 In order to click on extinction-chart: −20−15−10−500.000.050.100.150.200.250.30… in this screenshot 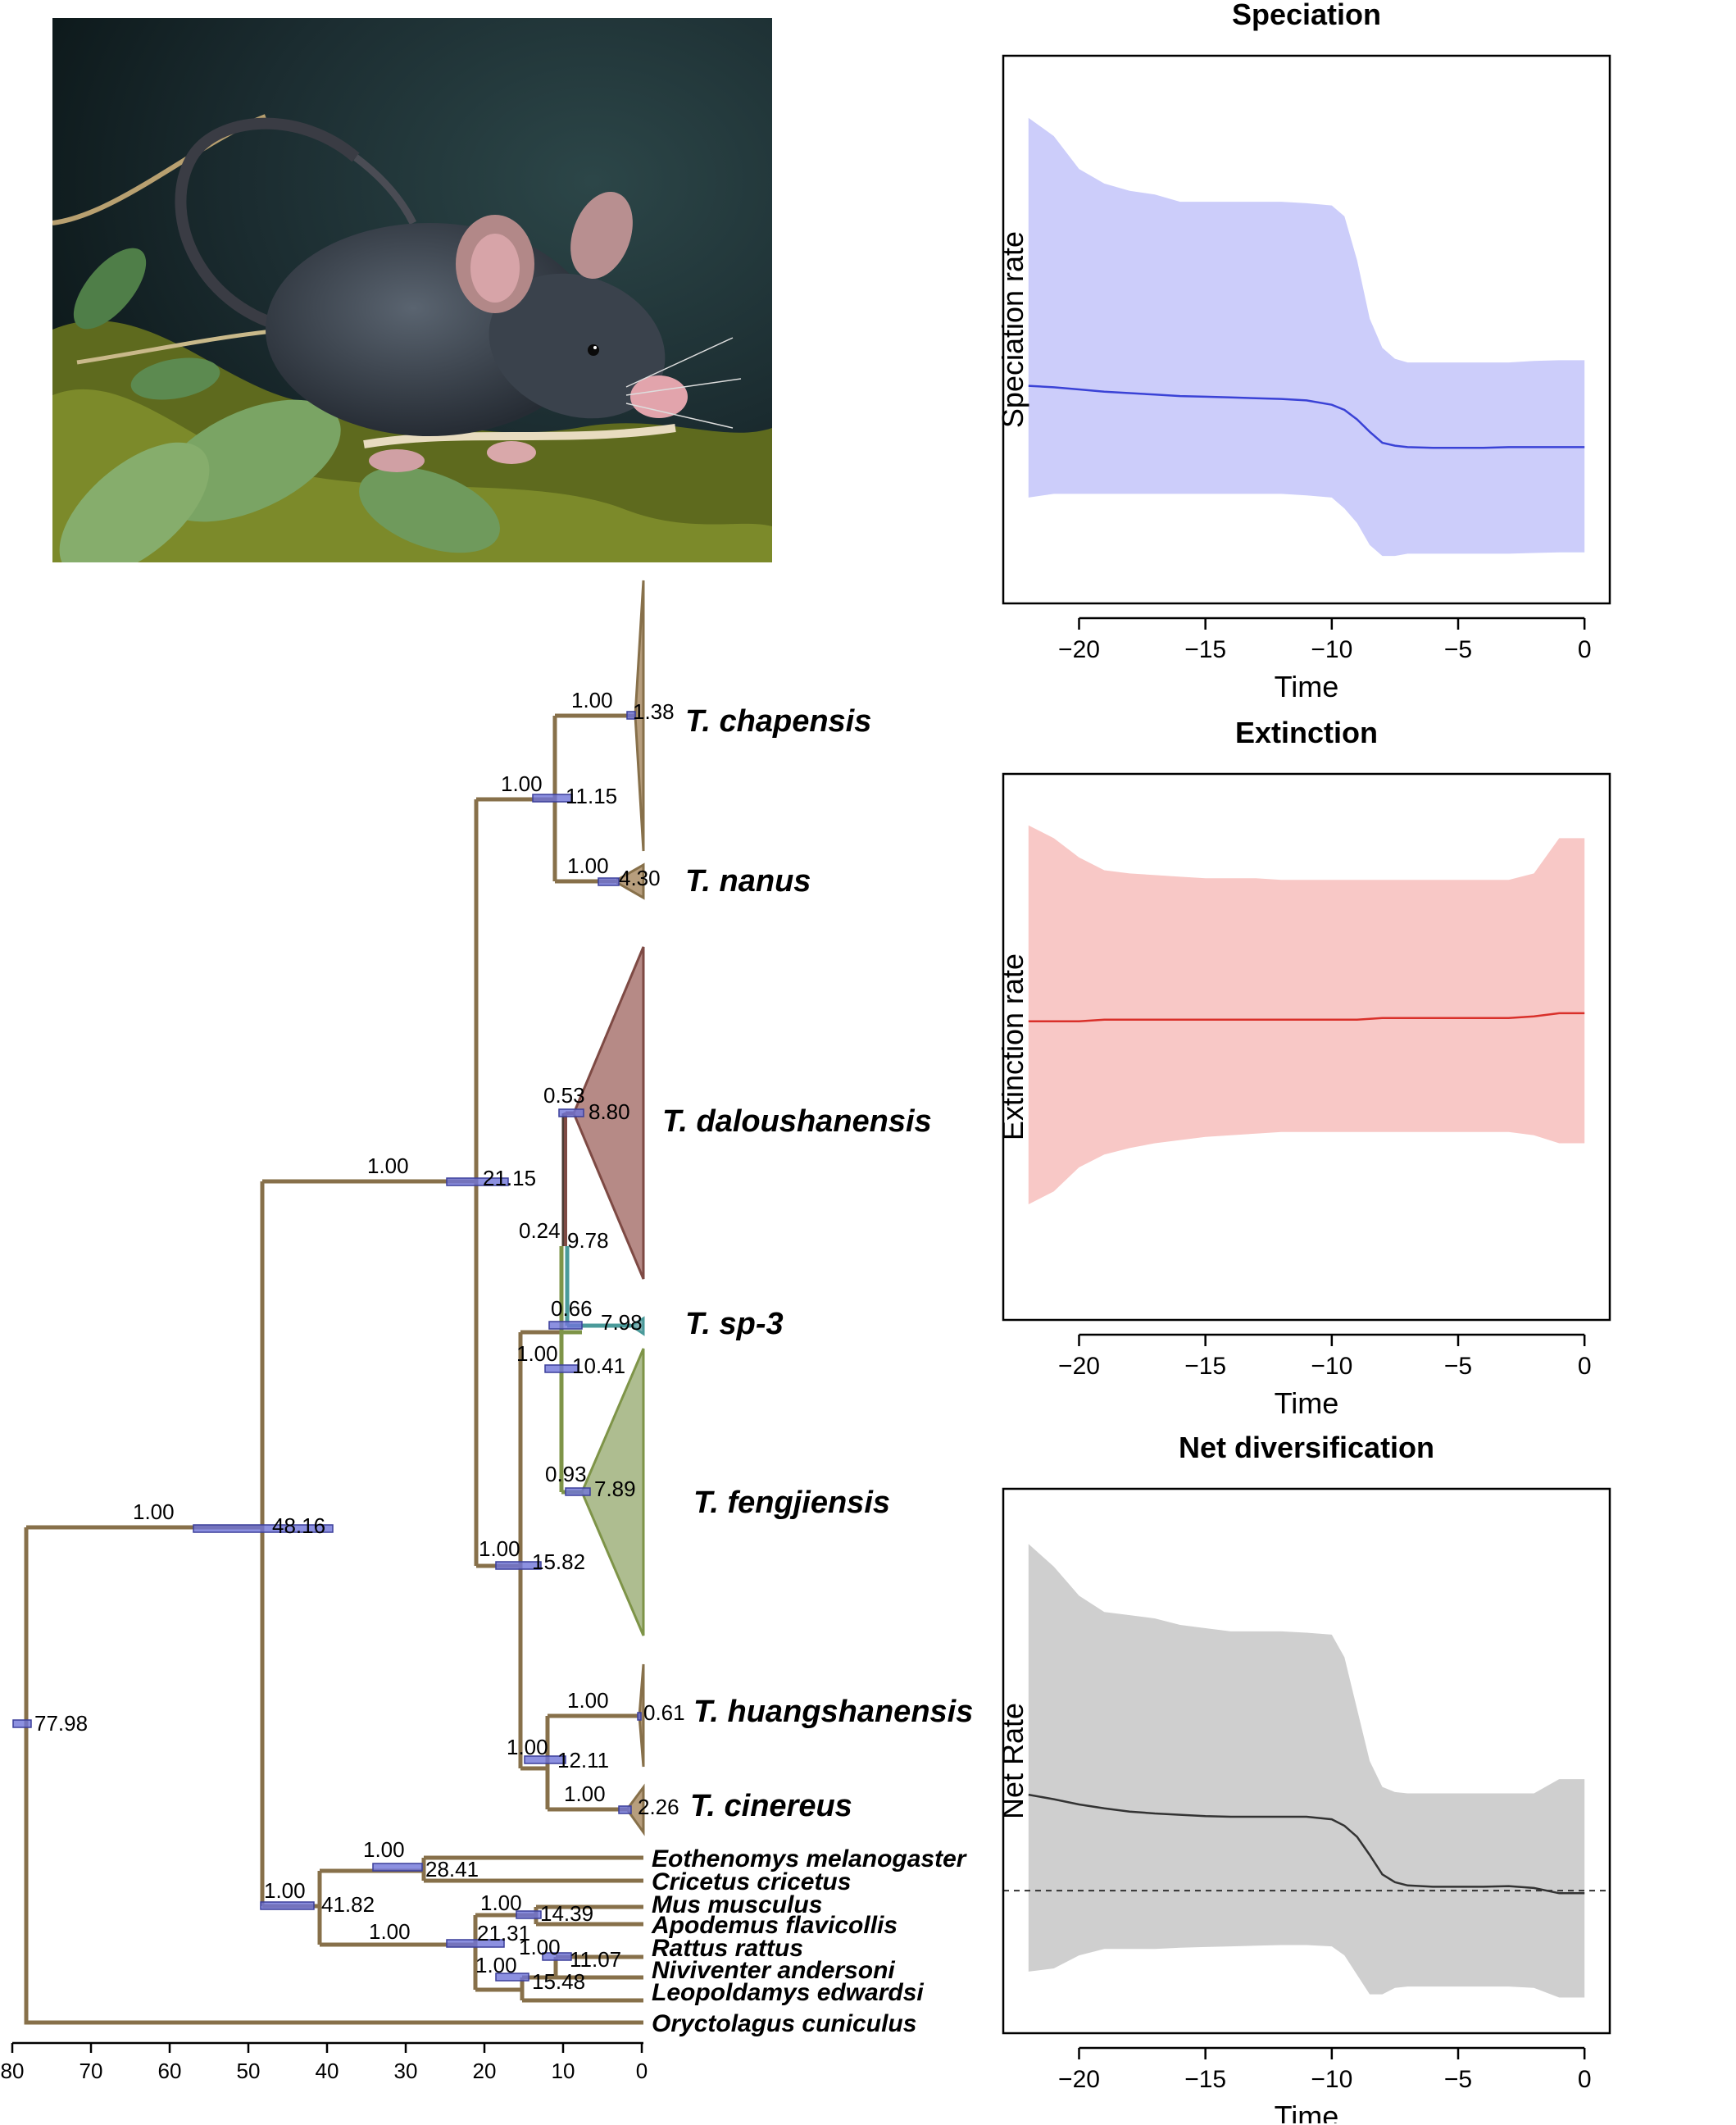, I will do `click(1303, 1068)`.